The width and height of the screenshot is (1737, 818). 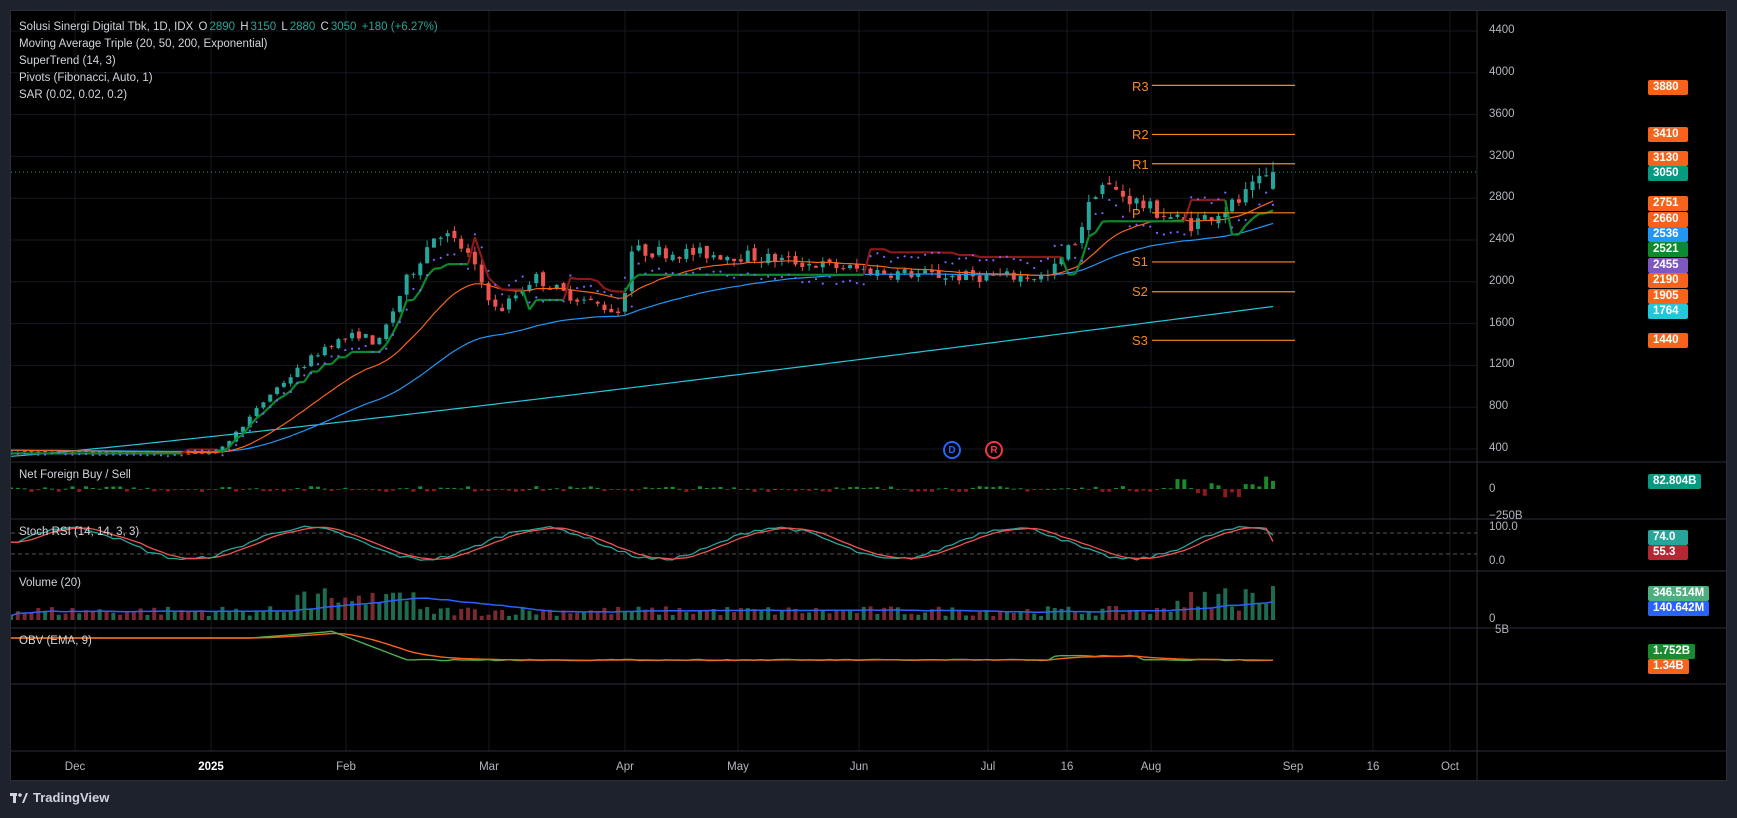 I want to click on pane-title-volume: Volume (20), so click(x=50, y=583).